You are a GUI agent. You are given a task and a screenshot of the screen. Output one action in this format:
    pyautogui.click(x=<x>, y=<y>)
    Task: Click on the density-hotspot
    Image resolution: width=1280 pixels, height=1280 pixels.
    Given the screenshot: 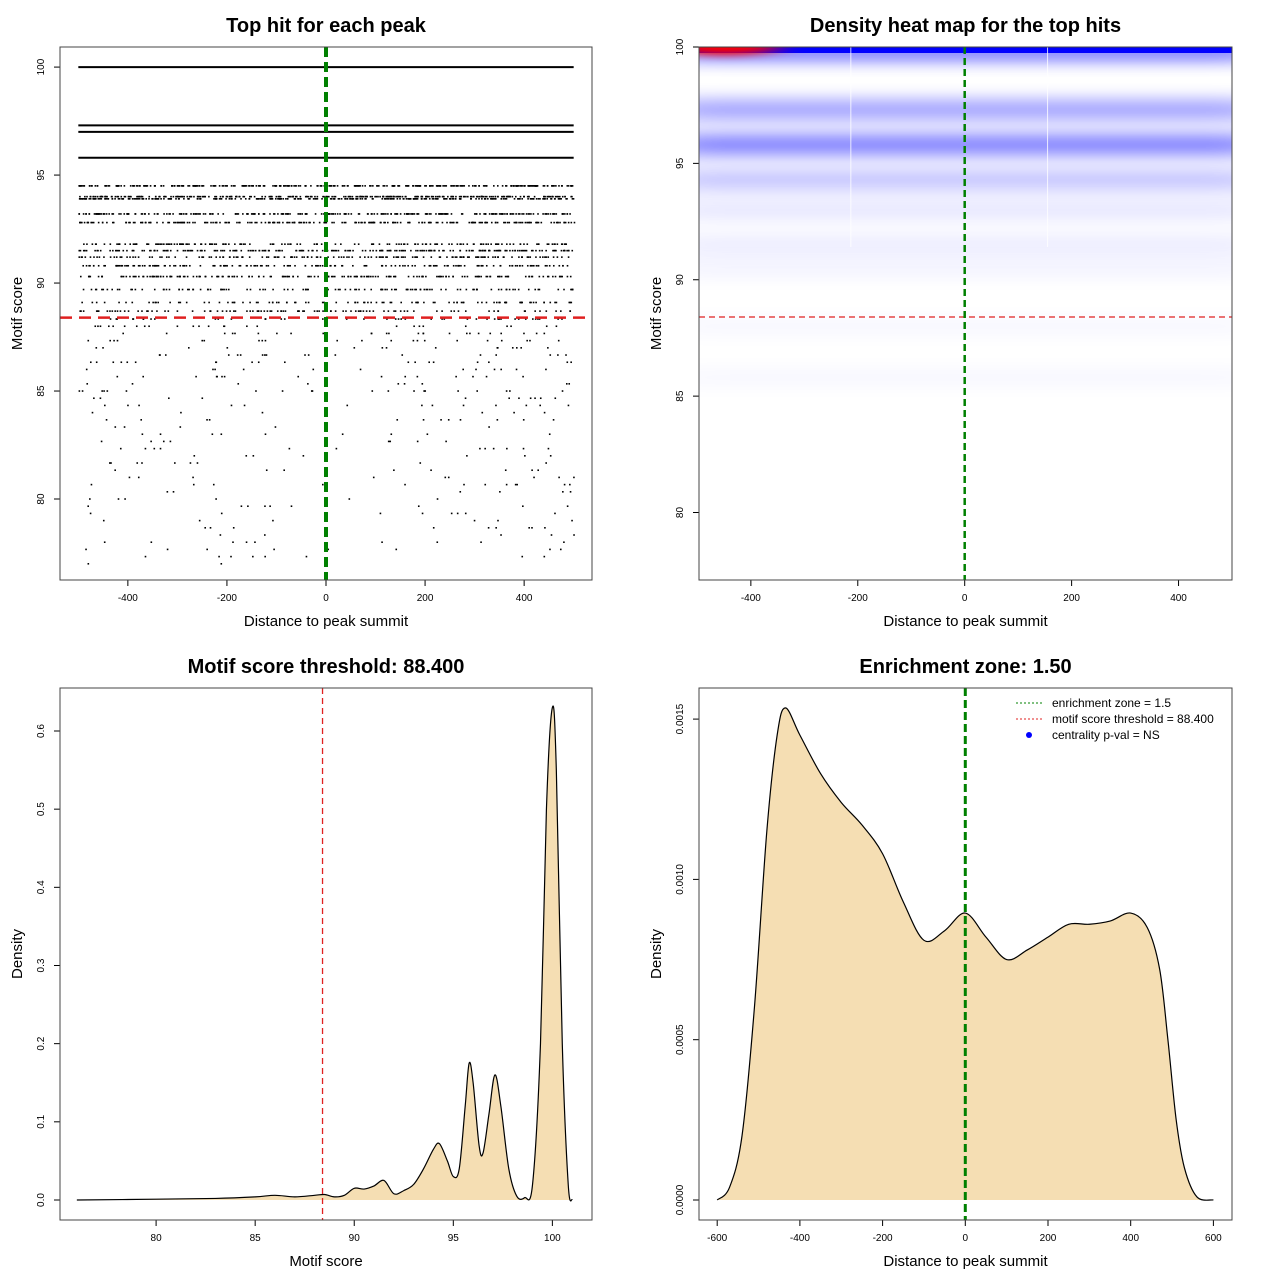 What is the action you would take?
    pyautogui.click(x=739, y=51)
    